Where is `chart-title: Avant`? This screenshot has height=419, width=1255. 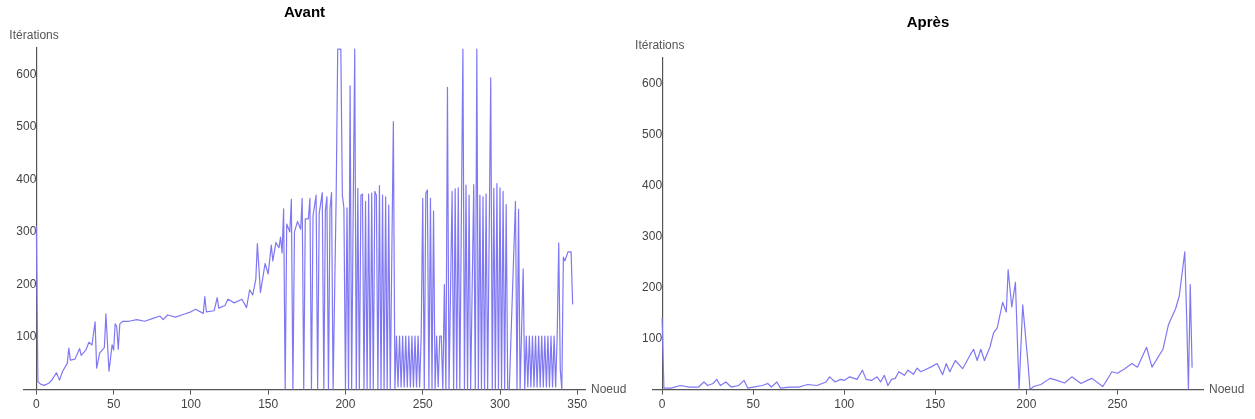
chart-title: Avant is located at coordinates (304, 12).